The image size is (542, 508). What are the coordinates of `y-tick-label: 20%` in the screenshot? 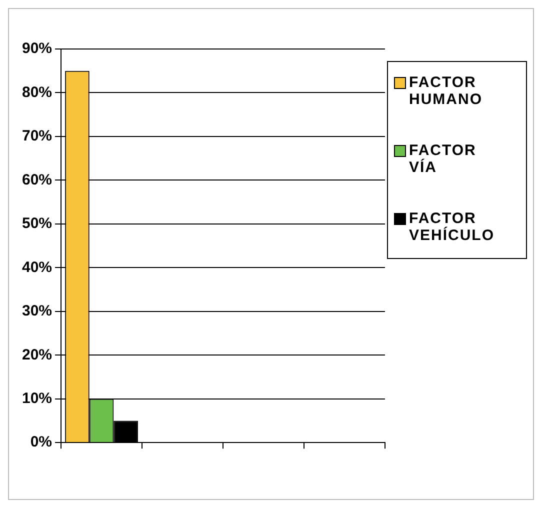 It's located at (37, 355).